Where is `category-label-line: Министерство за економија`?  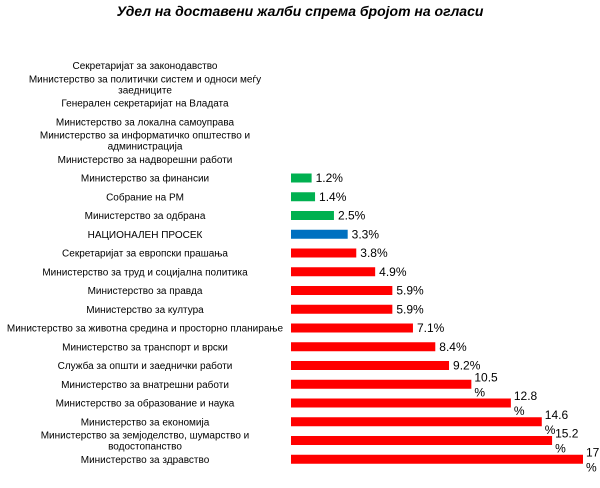
category-label-line: Министерство за економија is located at coordinates (145, 422).